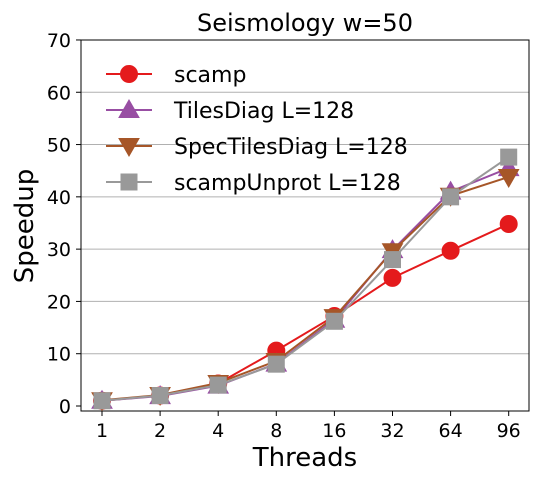 This screenshot has width=539, height=483. What do you see at coordinates (308, 426) in the screenshot?
I see `x-axis: 1 2 4 8 16 32 64 96` at bounding box center [308, 426].